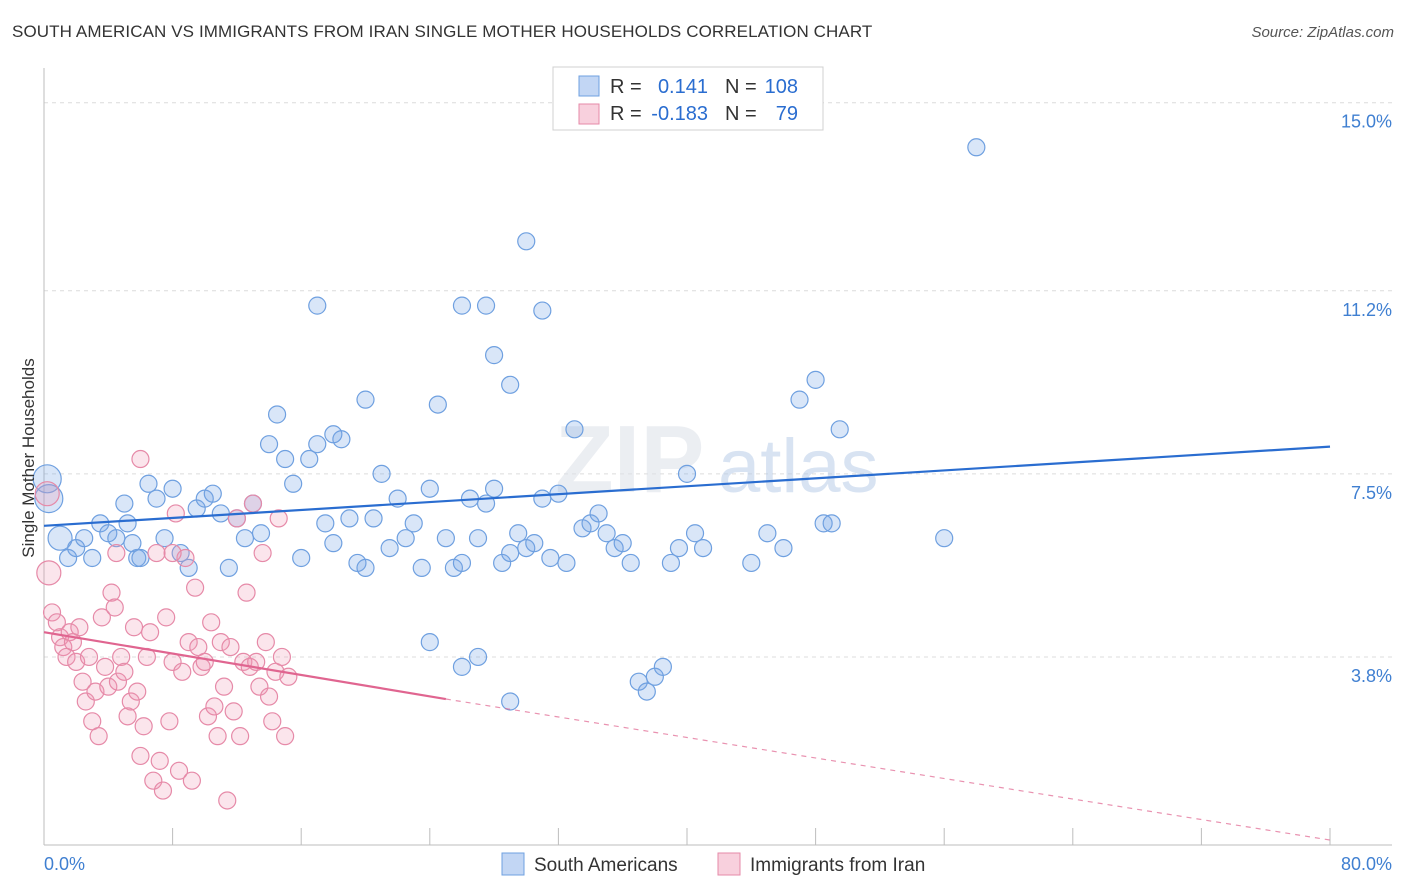  What do you see at coordinates (1322, 32) in the screenshot?
I see `chart-source: Source: ZipAtlas.com` at bounding box center [1322, 32].